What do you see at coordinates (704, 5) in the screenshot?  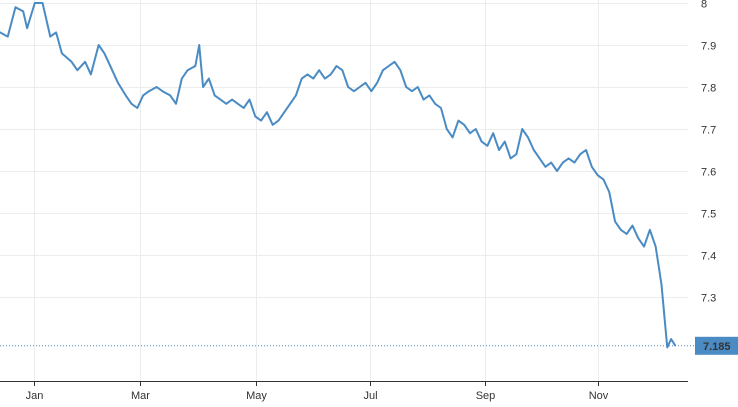 I see `y-tick-label: 8` at bounding box center [704, 5].